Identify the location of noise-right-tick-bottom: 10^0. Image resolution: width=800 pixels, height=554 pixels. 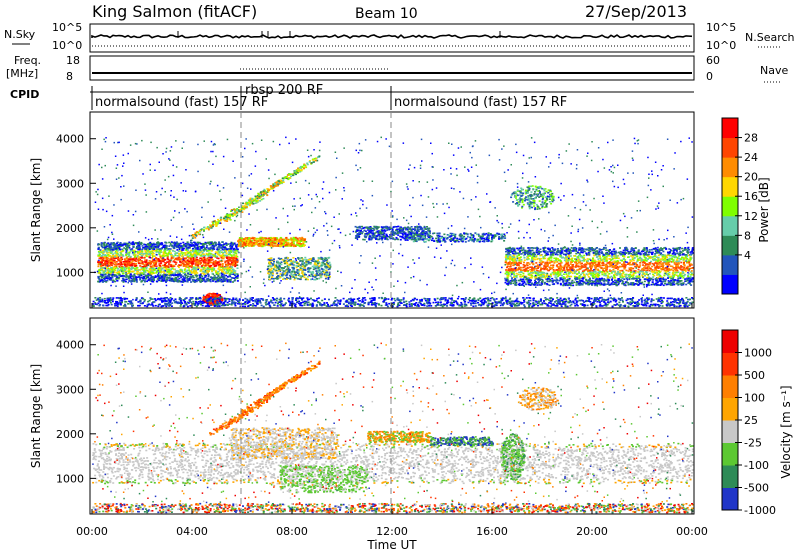
(721, 45).